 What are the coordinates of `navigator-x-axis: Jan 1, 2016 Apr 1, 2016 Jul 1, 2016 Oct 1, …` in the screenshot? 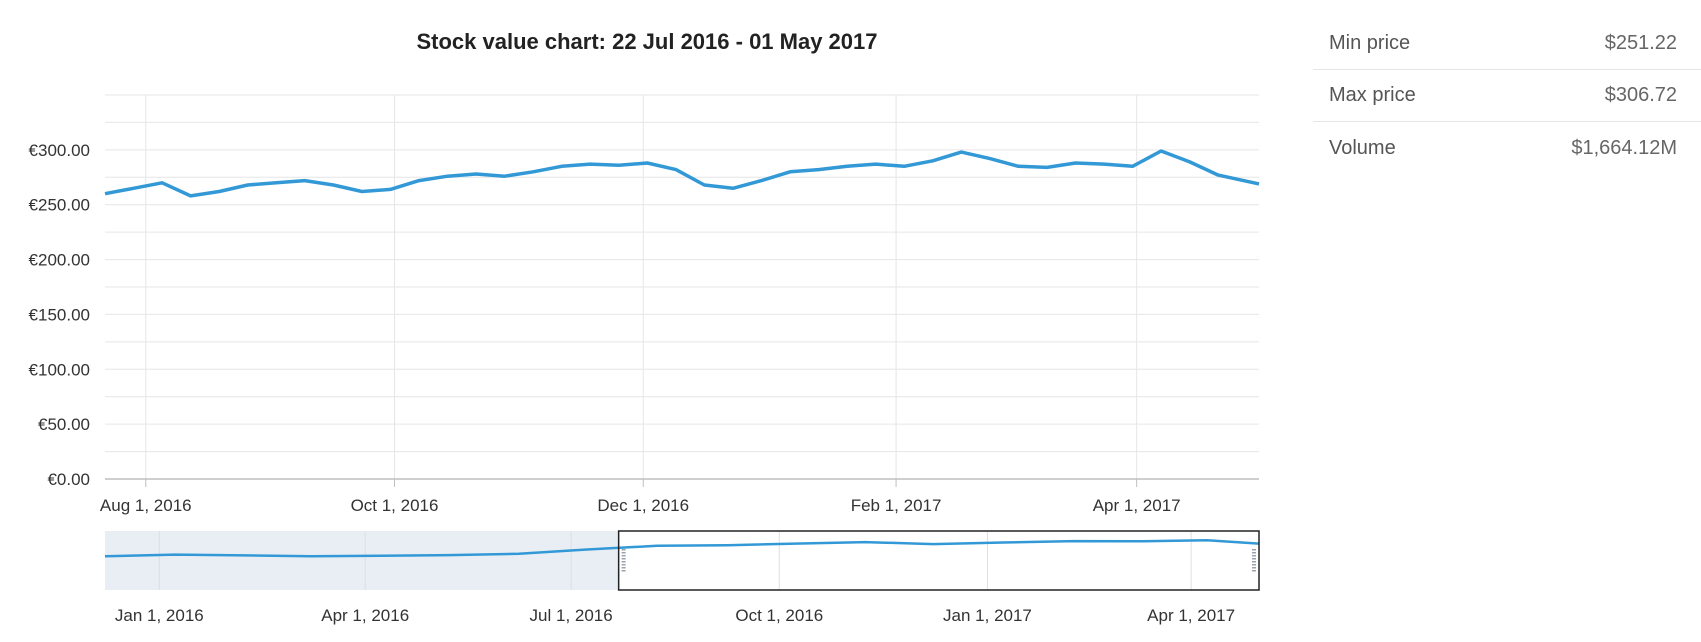 It's located at (675, 615).